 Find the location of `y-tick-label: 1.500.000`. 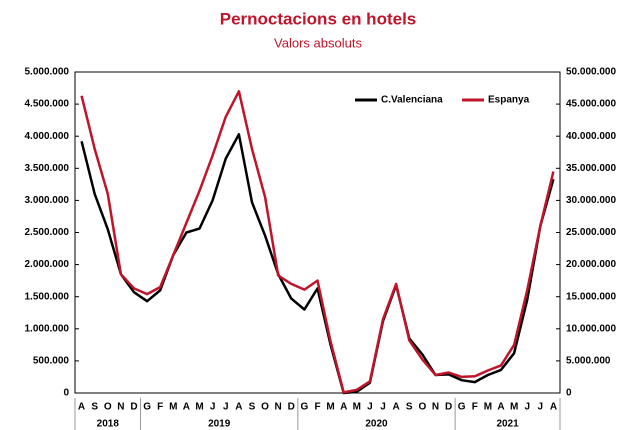

y-tick-label: 1.500.000 is located at coordinates (47, 296).